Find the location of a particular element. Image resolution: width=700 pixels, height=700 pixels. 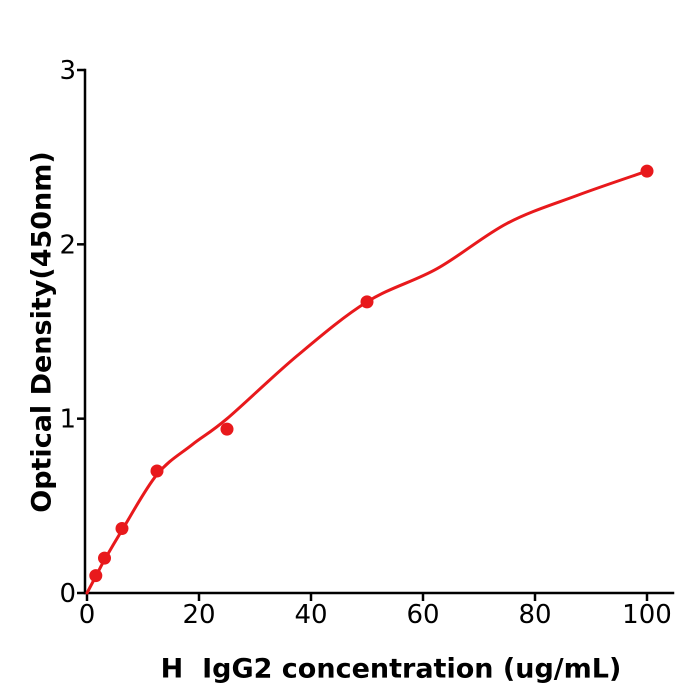

y-axis-title: Optical Density(450nm) is located at coordinates (42, 332).